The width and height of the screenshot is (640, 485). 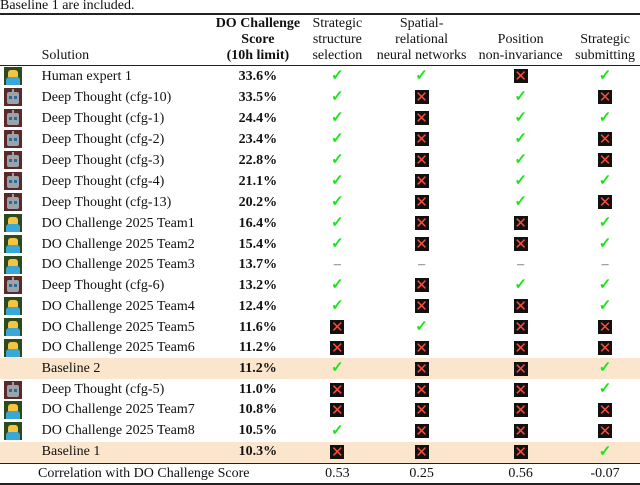 What do you see at coordinates (67, 6) in the screenshot?
I see `caption-fragment: Baseline 1 are included.` at bounding box center [67, 6].